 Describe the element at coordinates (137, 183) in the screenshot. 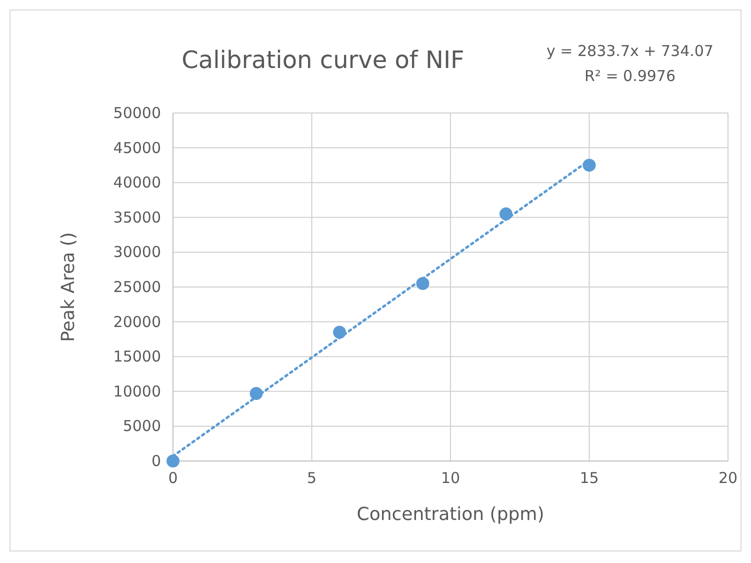

I see `y-tick-label: 40000` at that location.